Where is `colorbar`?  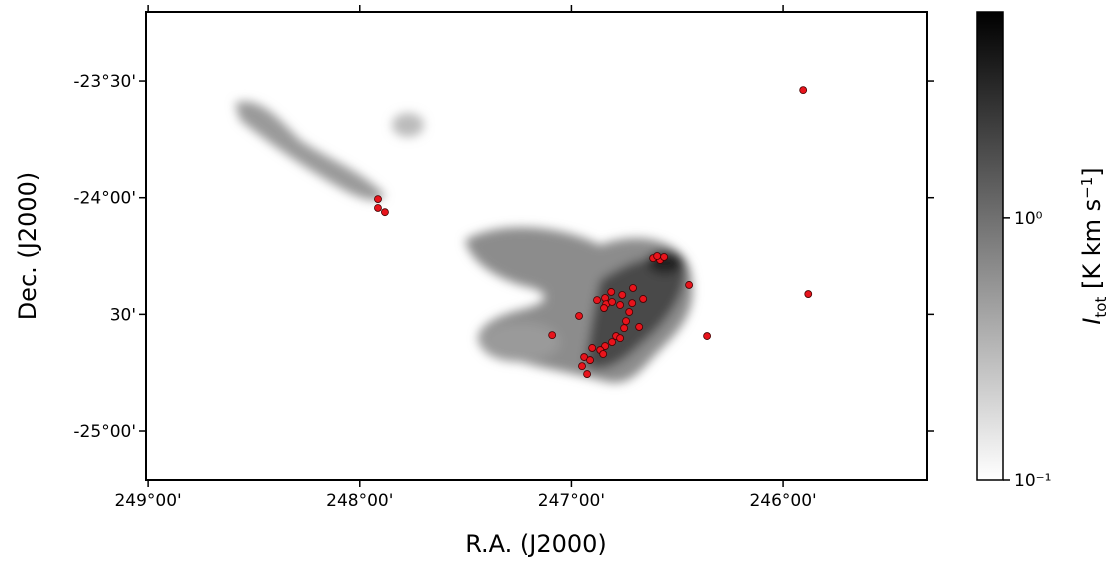 colorbar is located at coordinates (990, 246).